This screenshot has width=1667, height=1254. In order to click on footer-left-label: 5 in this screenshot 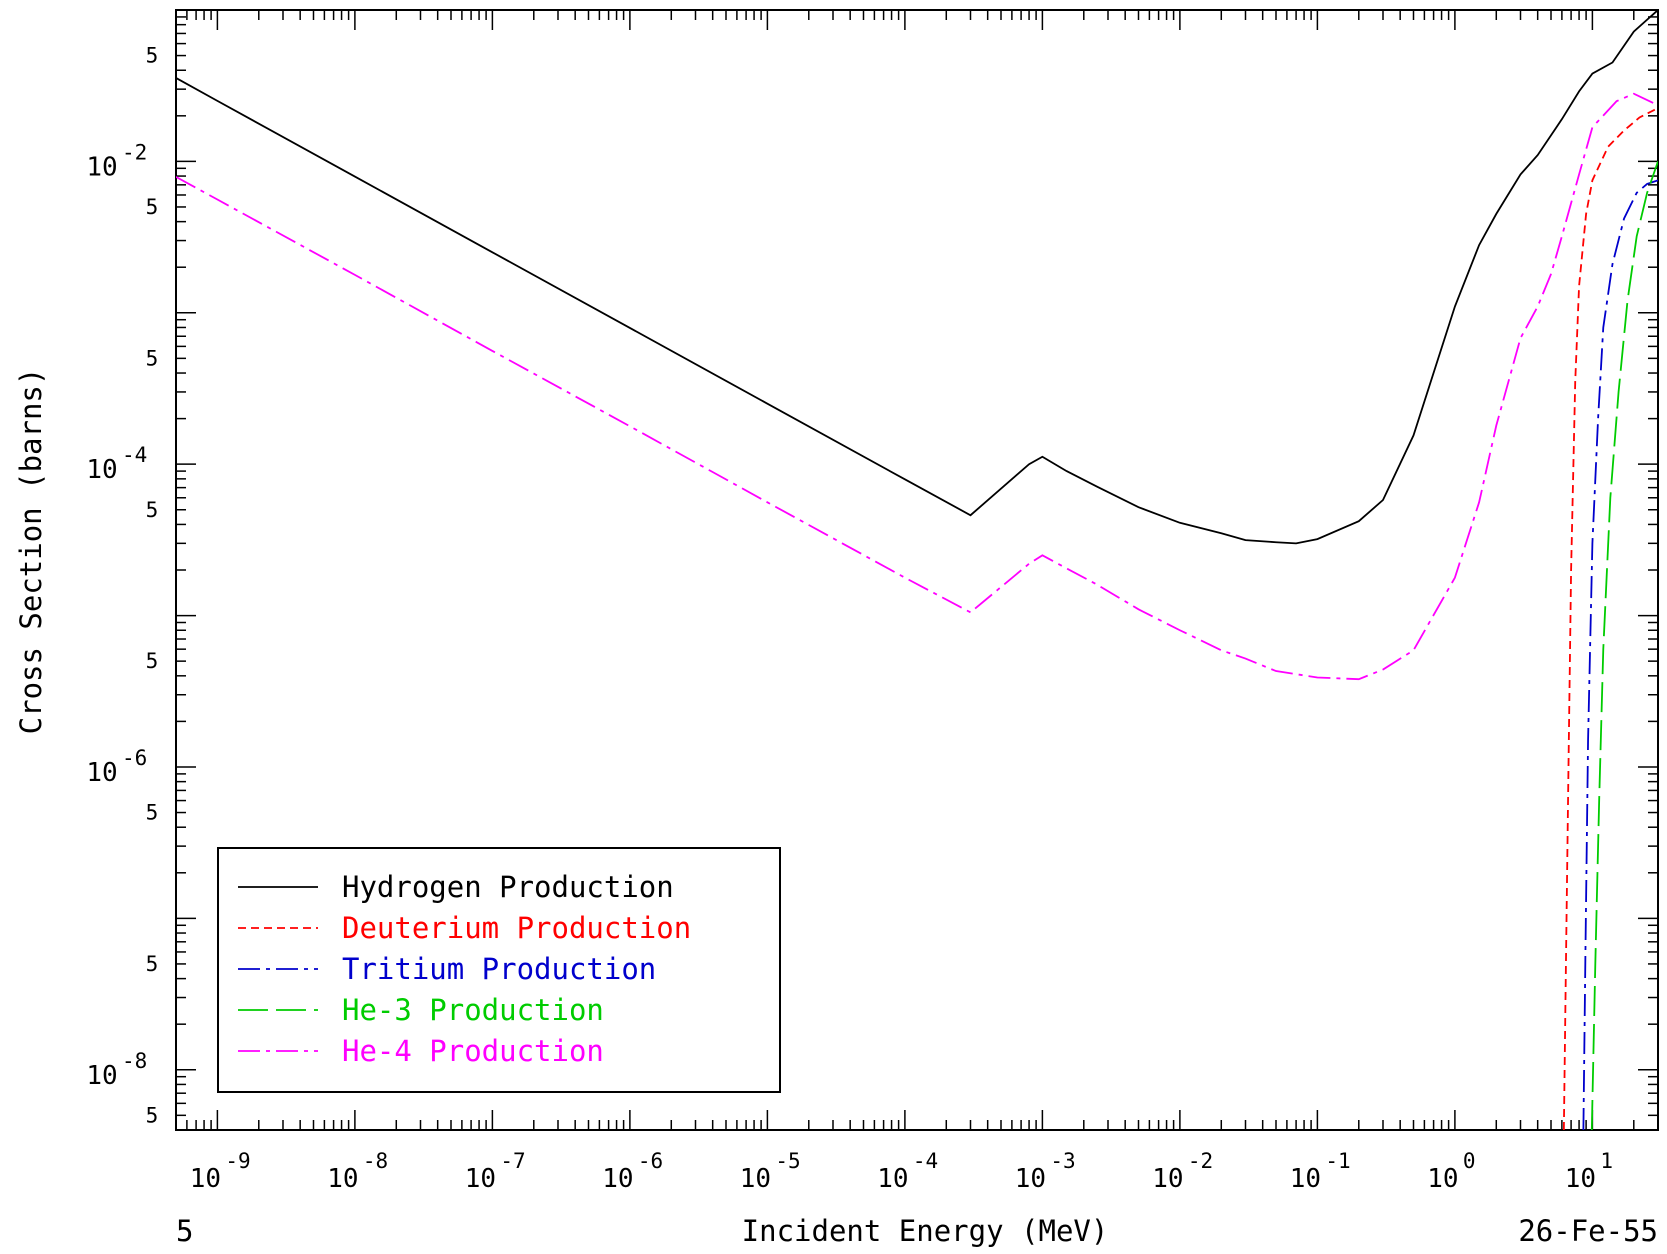, I will do `click(184, 1231)`.